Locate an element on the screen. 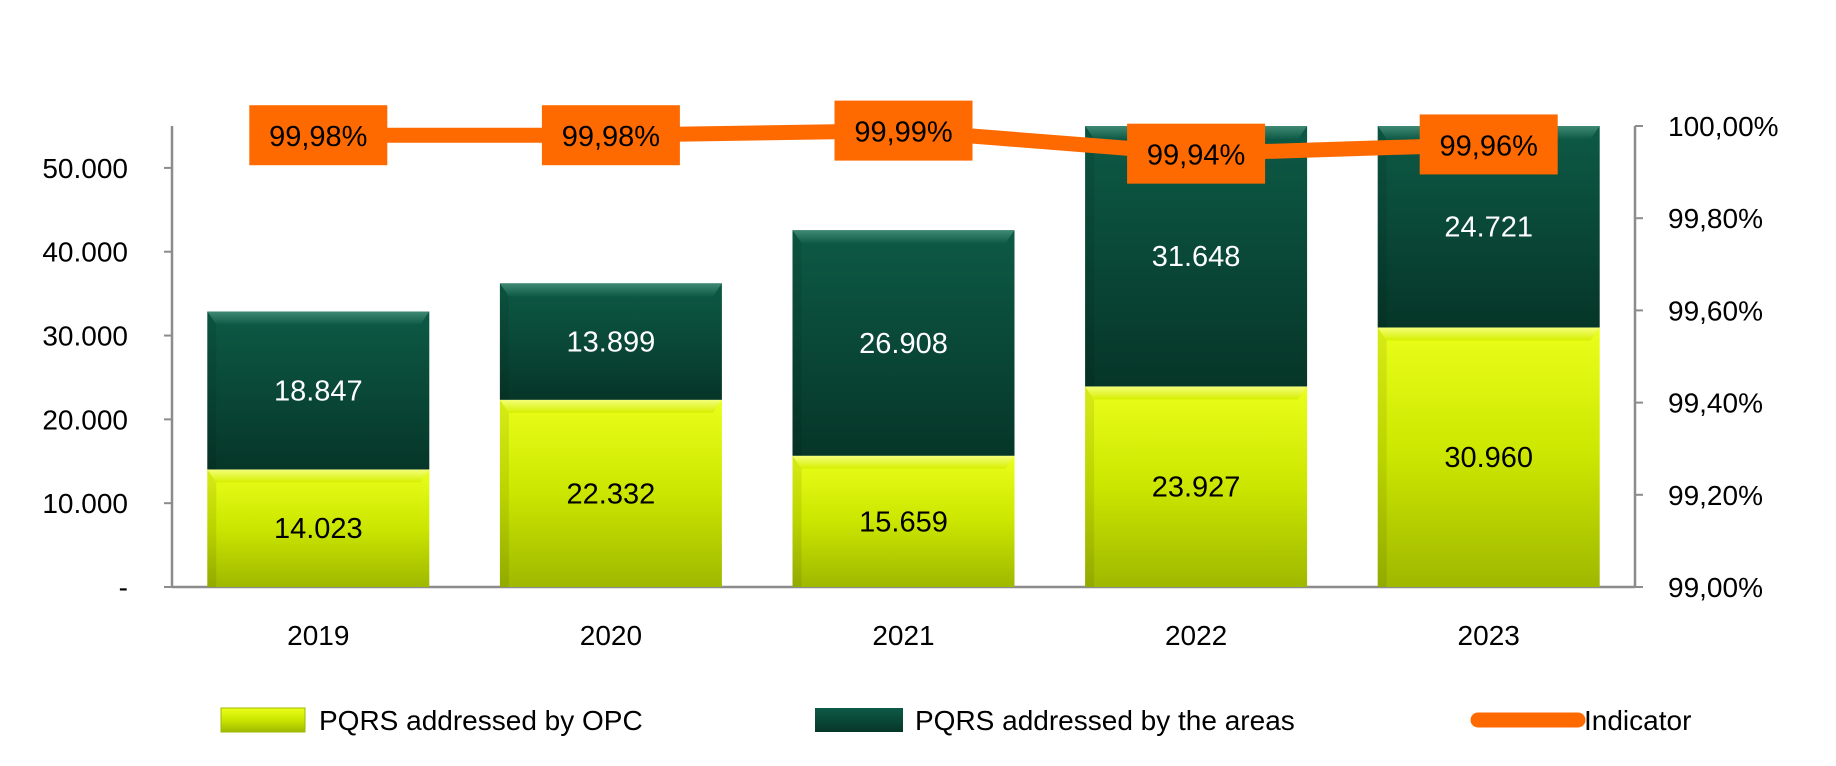  legend-label-areas: PQRS addressed by the areas is located at coordinates (1105, 720).